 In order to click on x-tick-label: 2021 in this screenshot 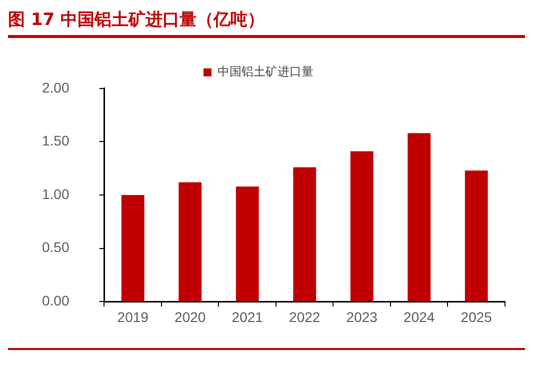, I will do `click(248, 316)`.